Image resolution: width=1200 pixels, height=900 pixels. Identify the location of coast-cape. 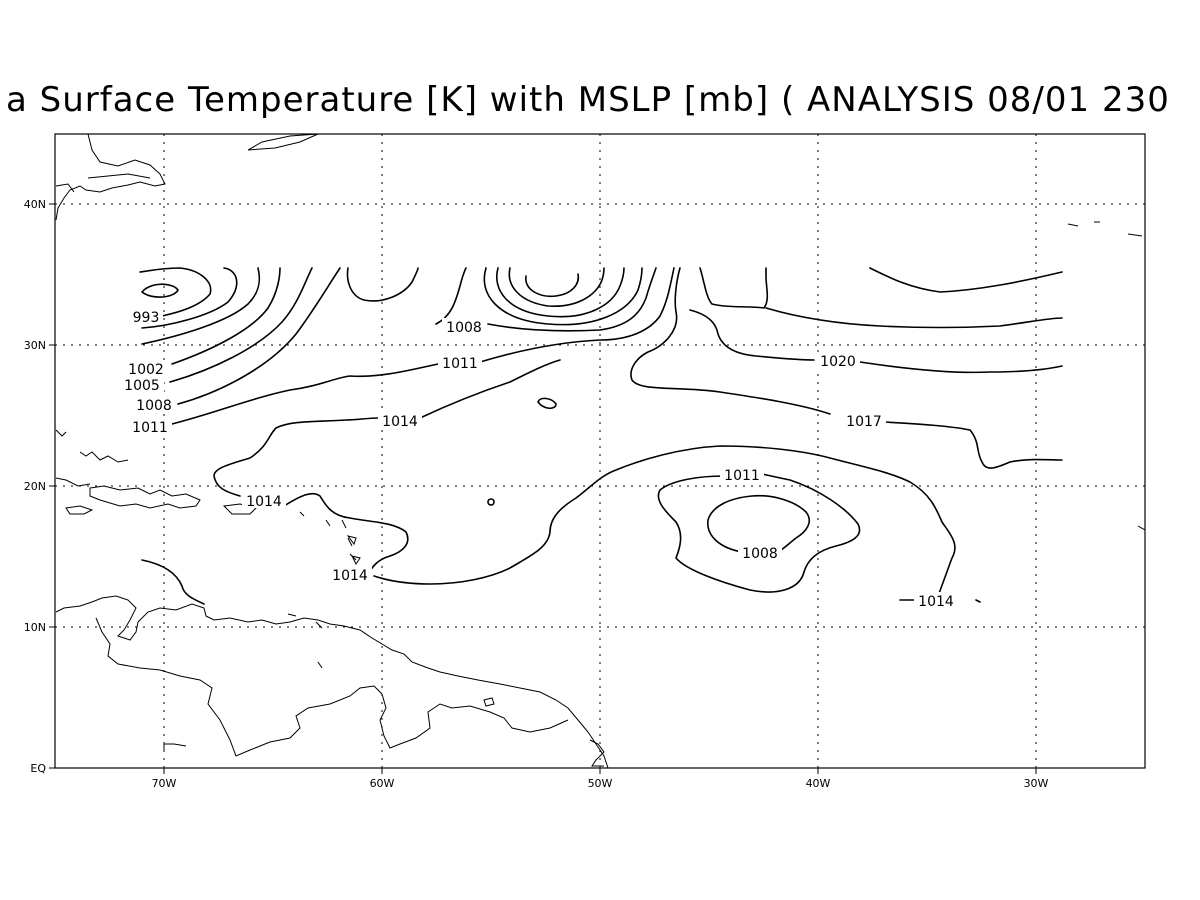
(65, 188).